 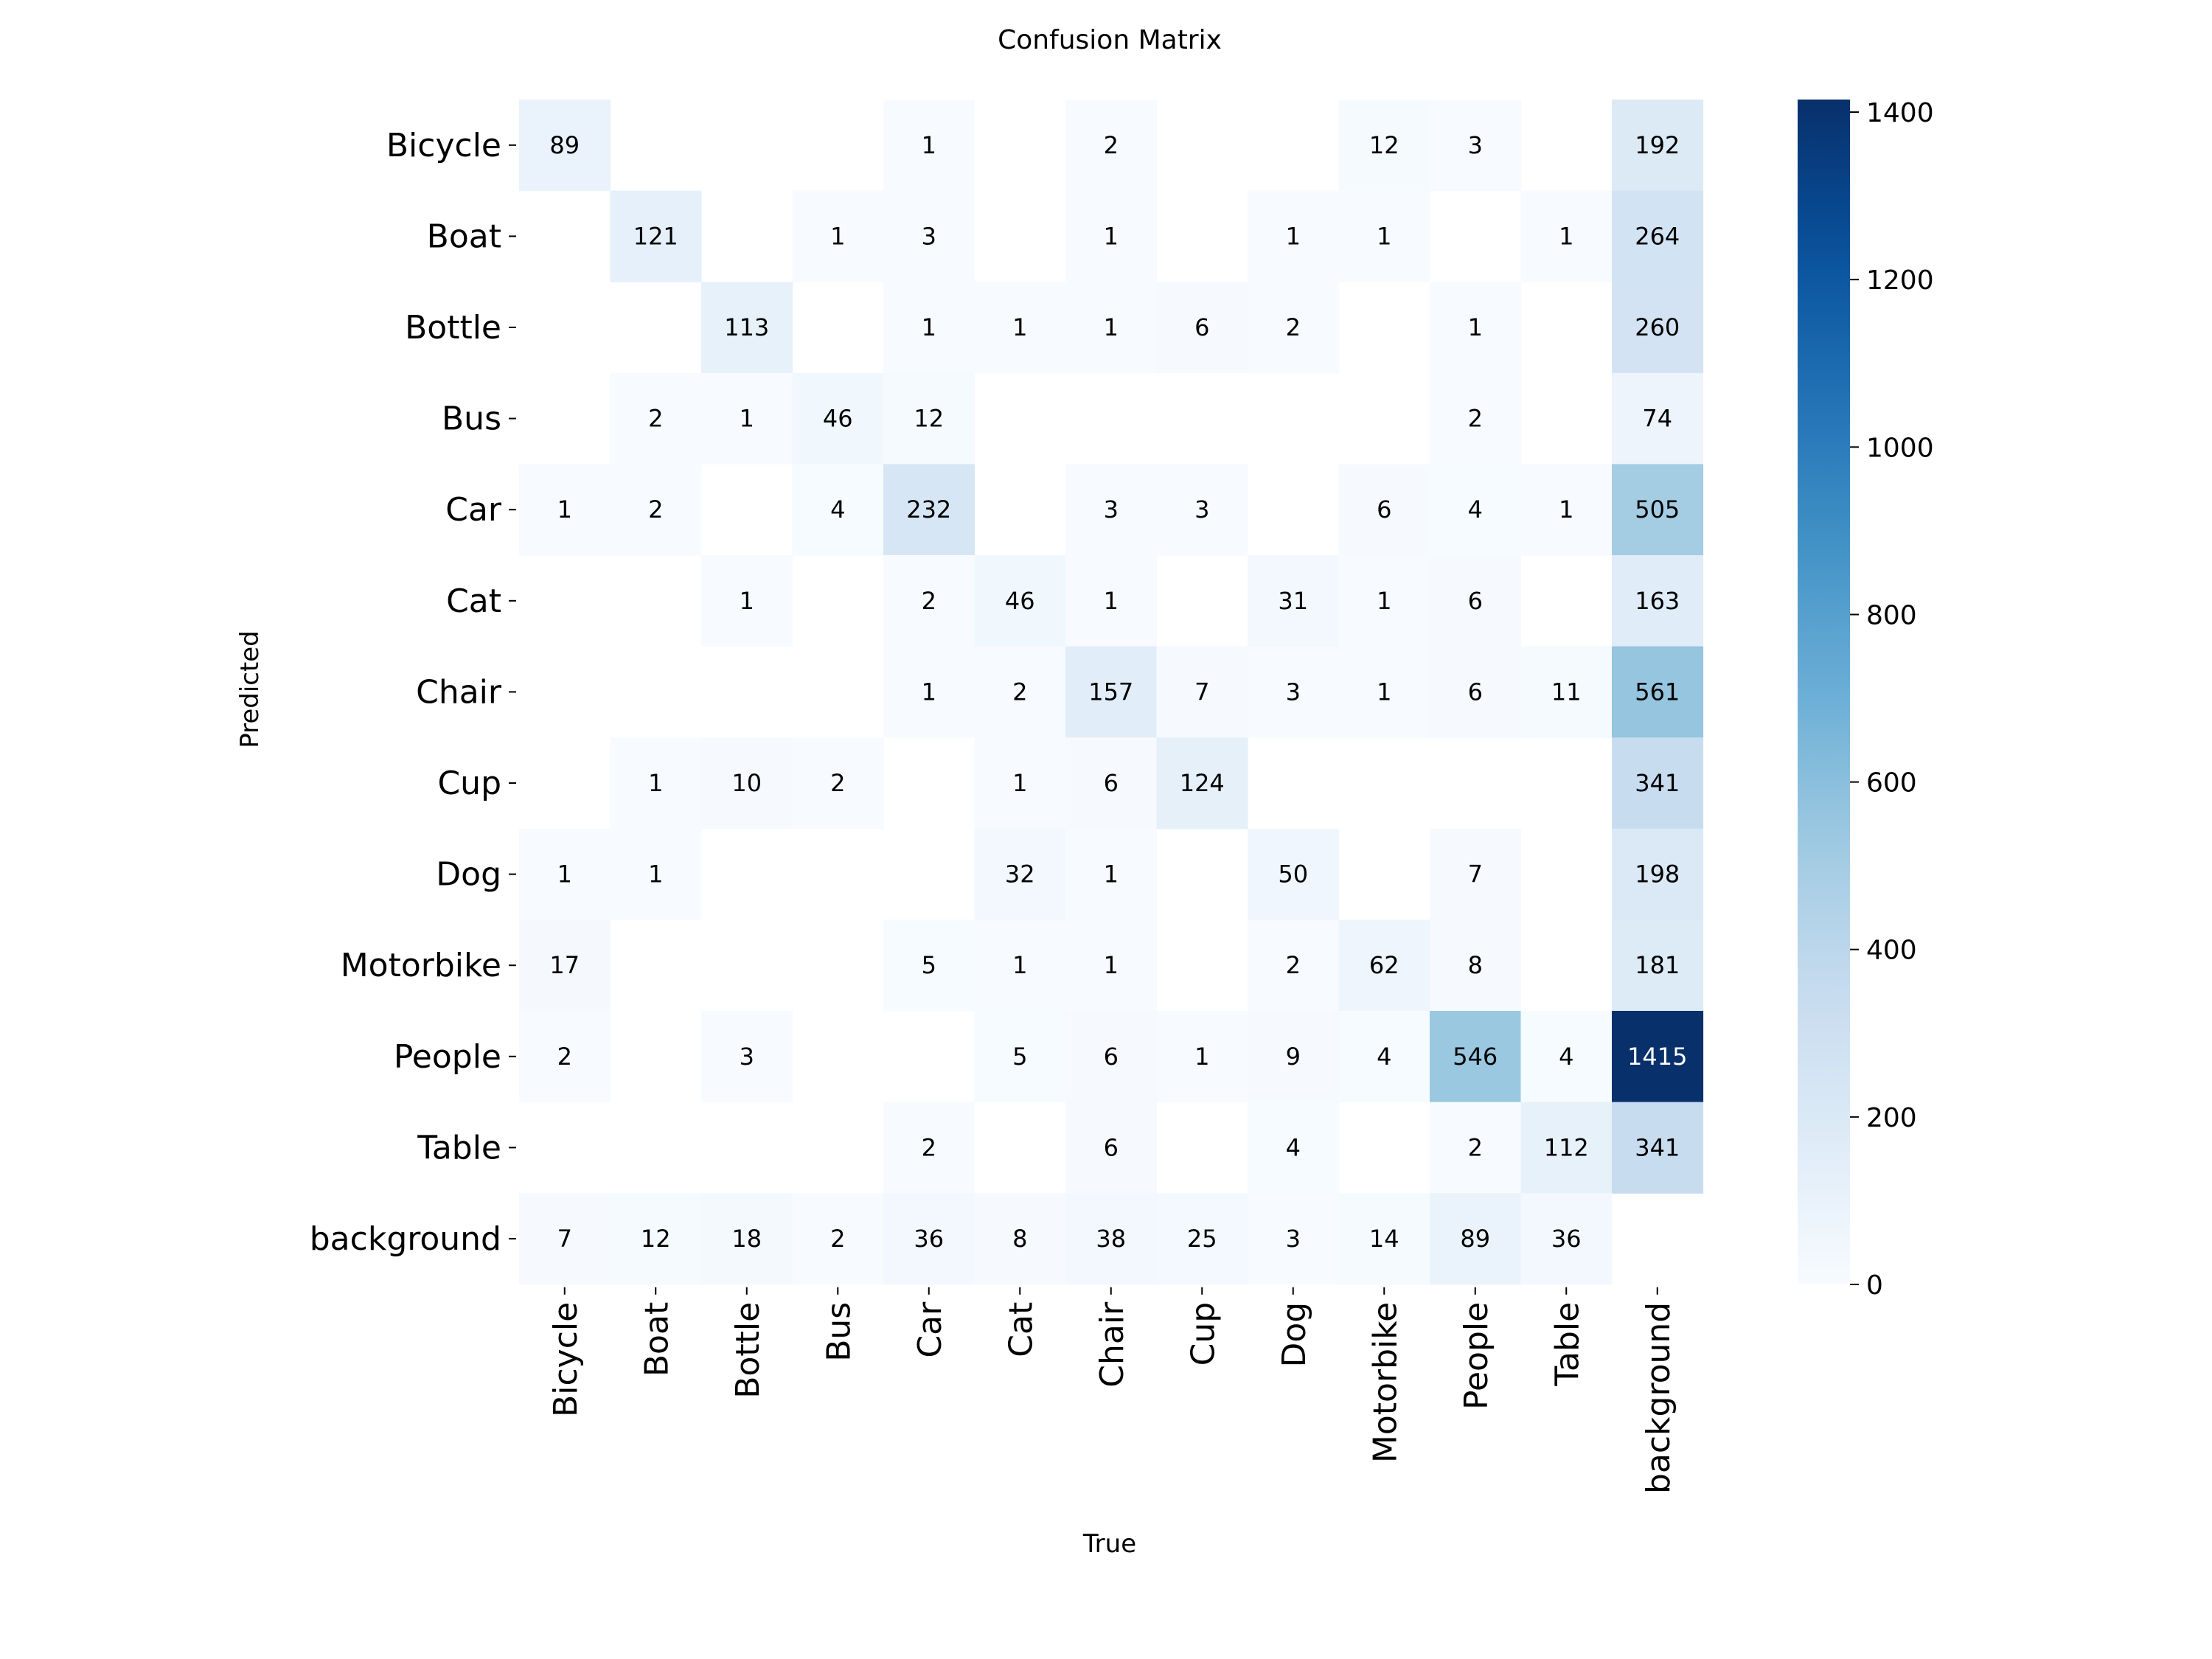 I want to click on cell-value-label: 89, so click(x=1475, y=1239).